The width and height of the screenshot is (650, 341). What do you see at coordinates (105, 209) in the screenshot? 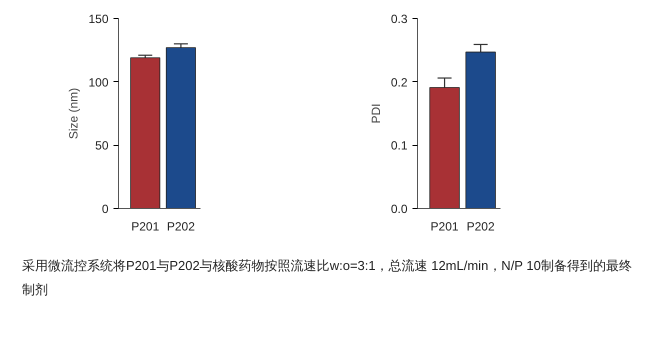
I see `y-tick-label: 0` at bounding box center [105, 209].